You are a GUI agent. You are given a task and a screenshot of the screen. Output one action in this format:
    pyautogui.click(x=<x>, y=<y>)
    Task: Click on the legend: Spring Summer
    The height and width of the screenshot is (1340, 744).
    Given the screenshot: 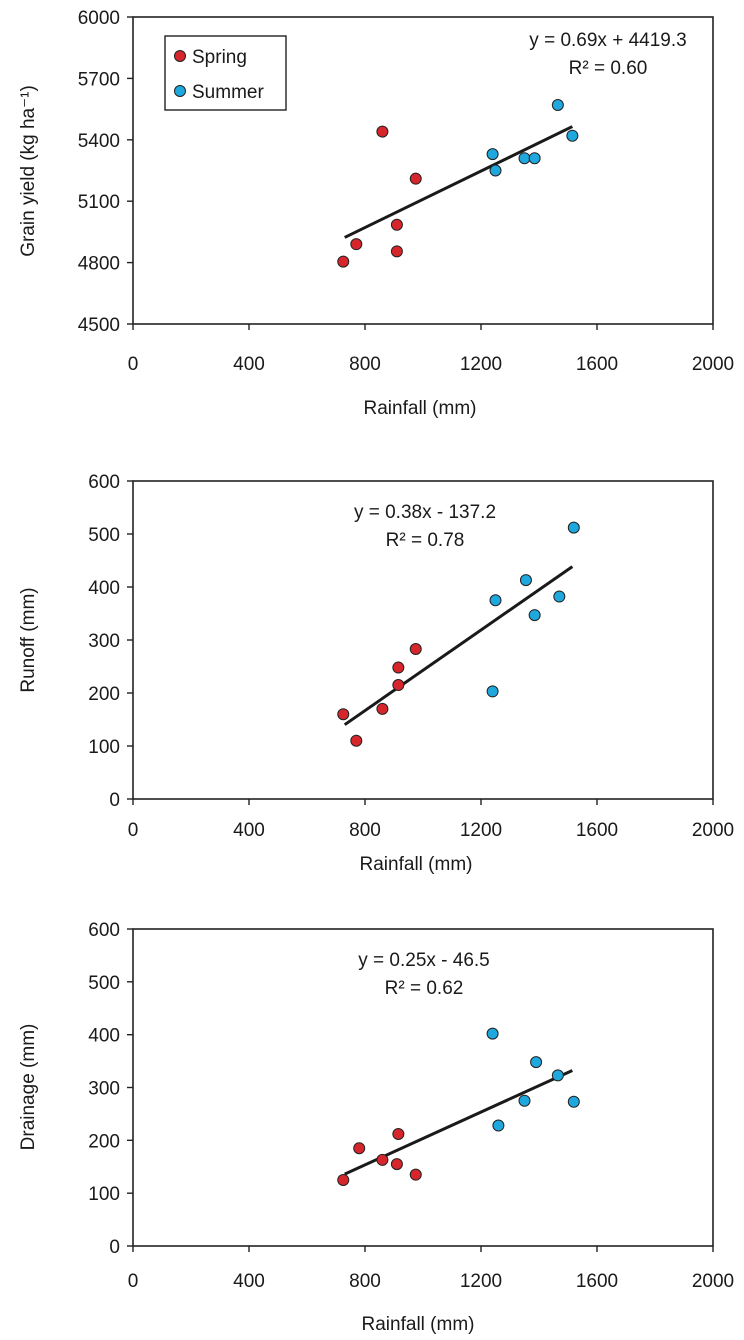 What is the action you would take?
    pyautogui.click(x=225, y=73)
    